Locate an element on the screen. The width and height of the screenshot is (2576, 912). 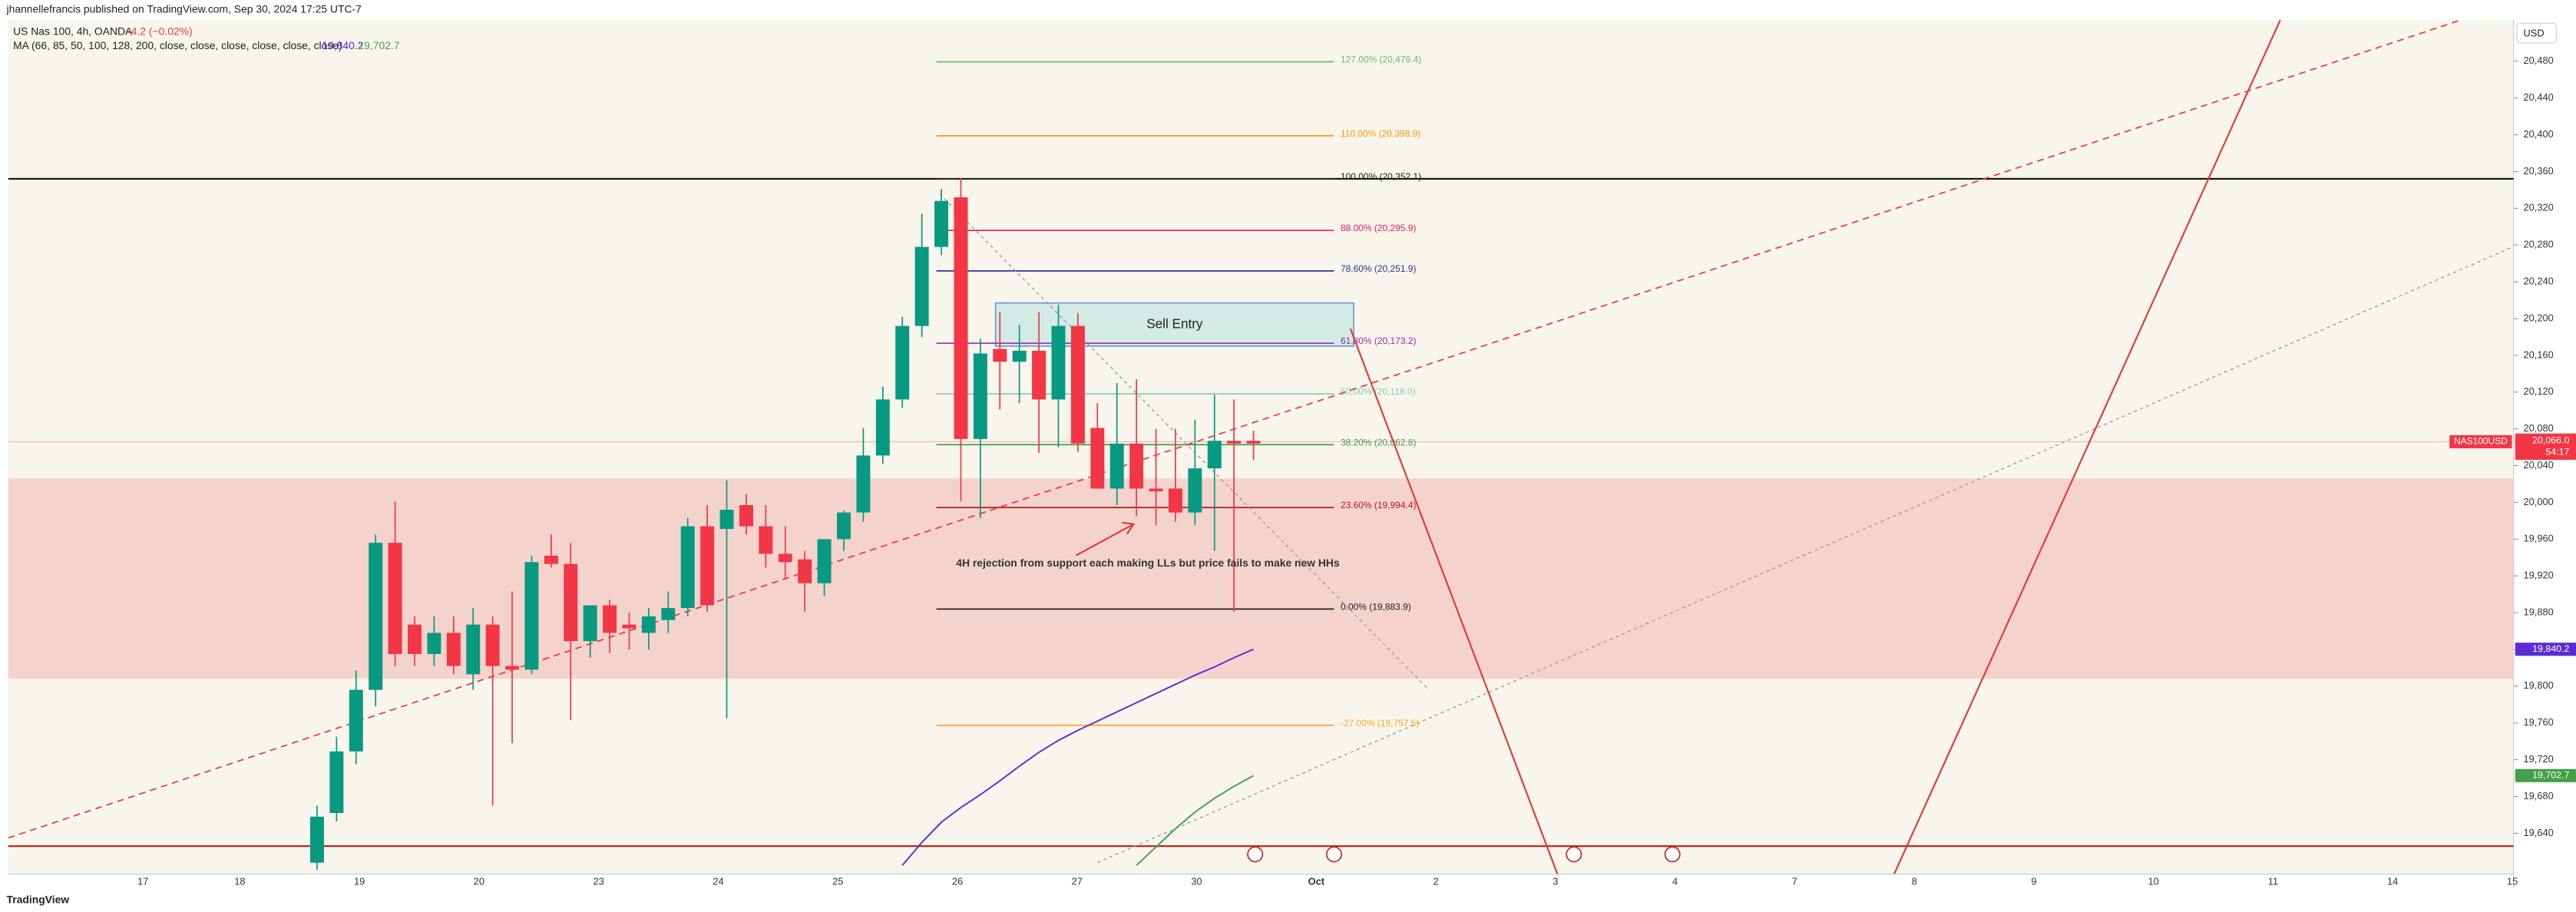
currency: USD is located at coordinates (2534, 32).